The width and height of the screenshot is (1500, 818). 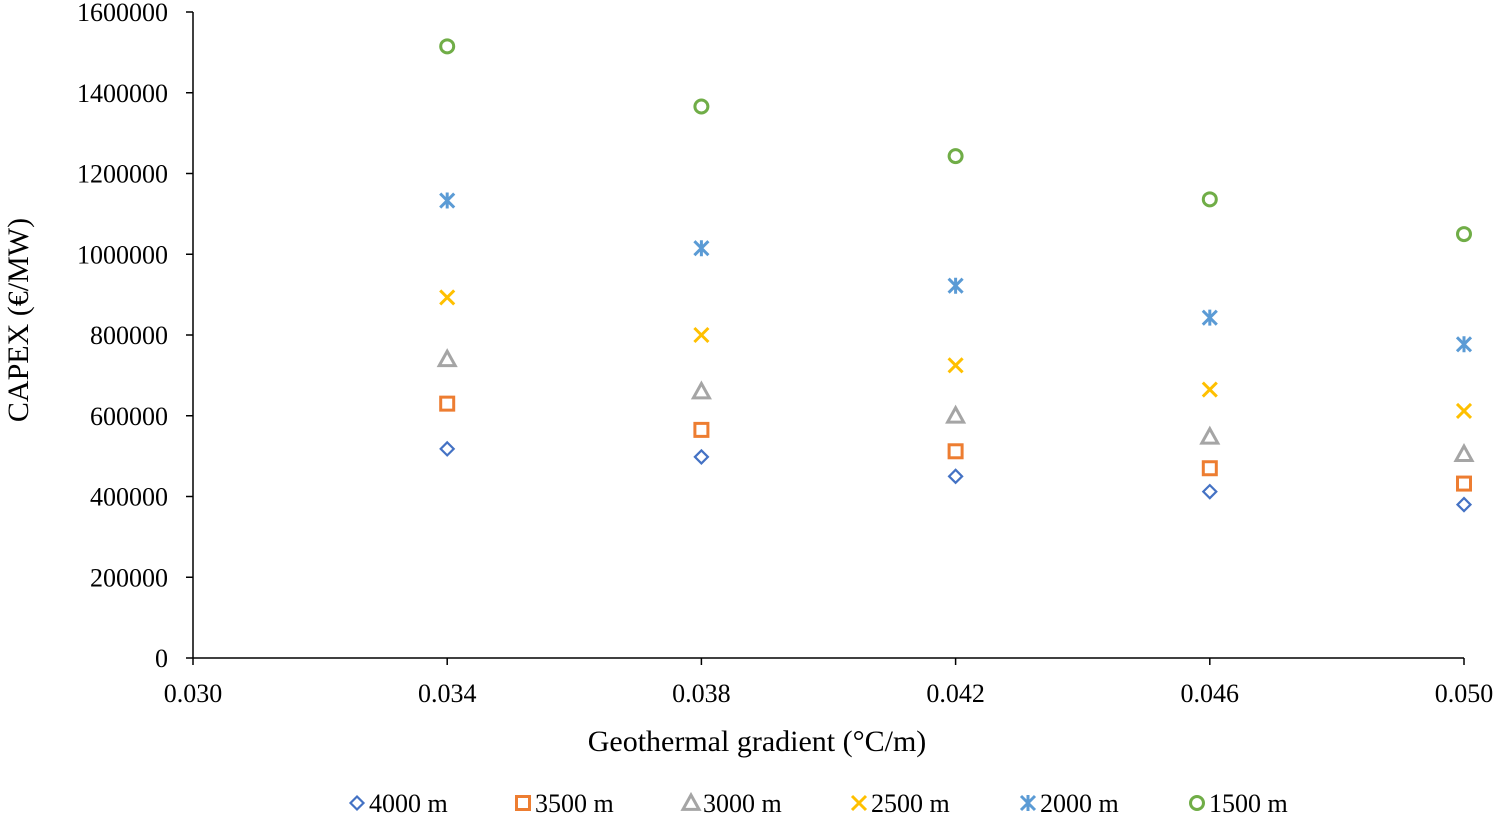 What do you see at coordinates (18, 320) in the screenshot?
I see `y-axis-title: CAPEX (€/MW)` at bounding box center [18, 320].